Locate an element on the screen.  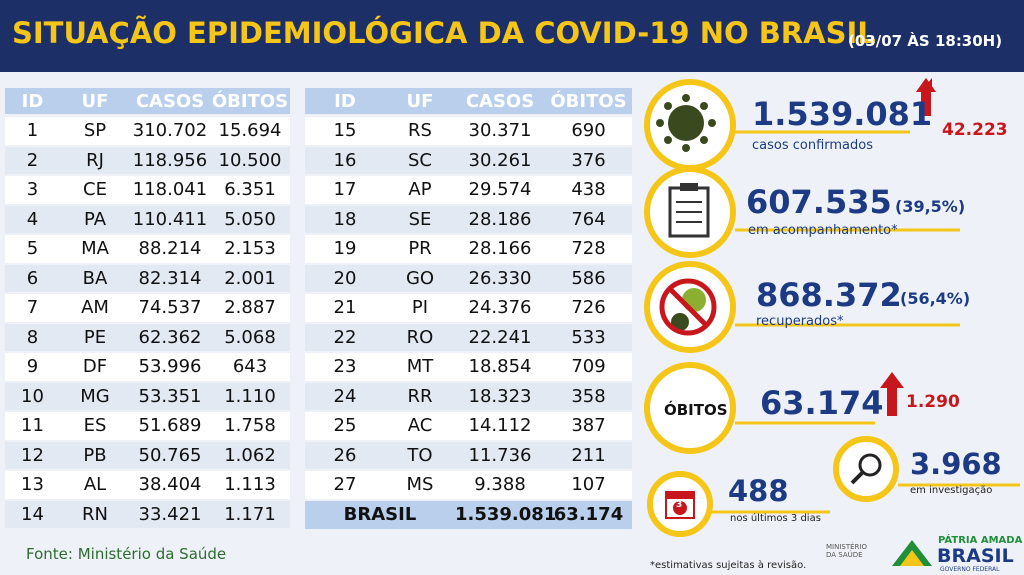
table-cell: 74.537 is located at coordinates (170, 307).